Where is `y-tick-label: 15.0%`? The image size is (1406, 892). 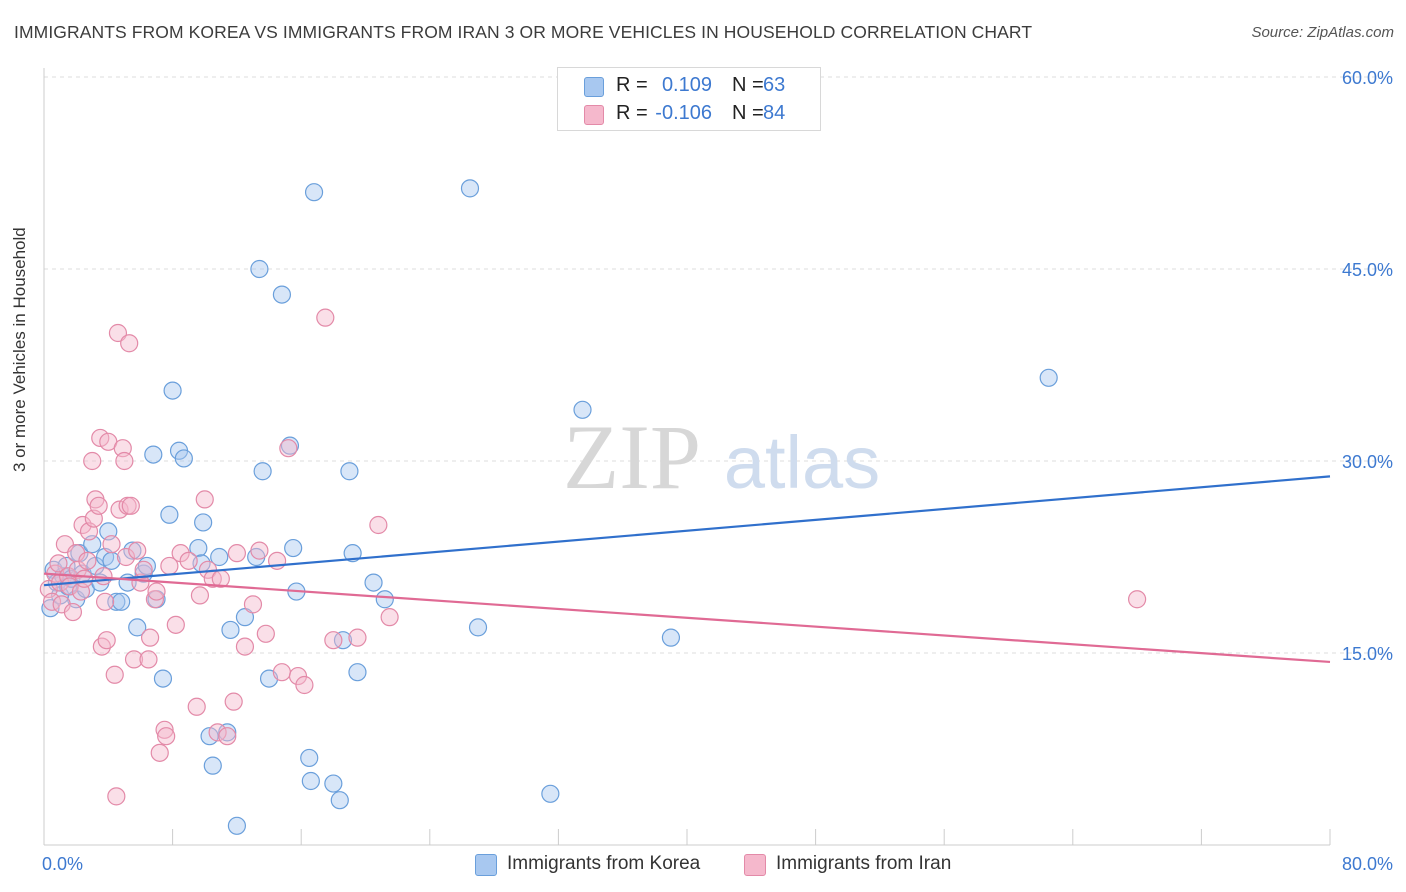
y-tick-label: 15.0% is located at coordinates (1367, 654).